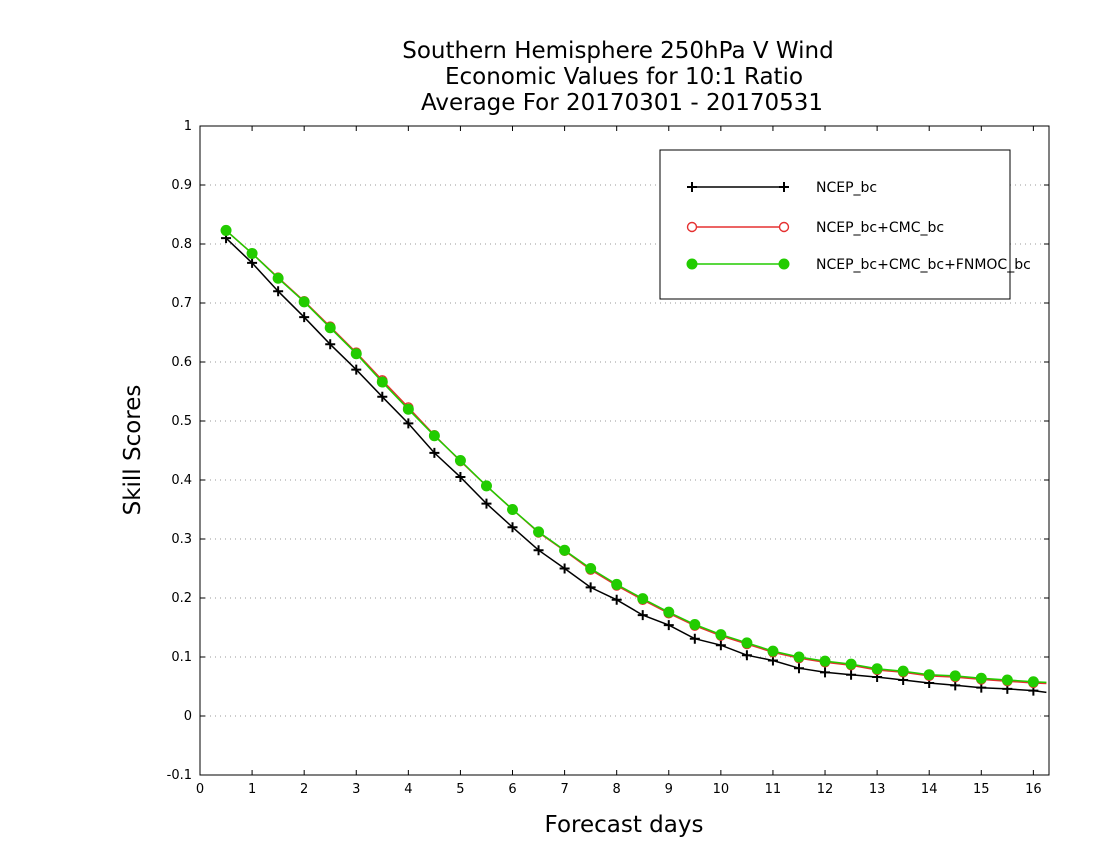  Describe the element at coordinates (624, 825) in the screenshot. I see `x-axis-label: Forecast days` at that location.